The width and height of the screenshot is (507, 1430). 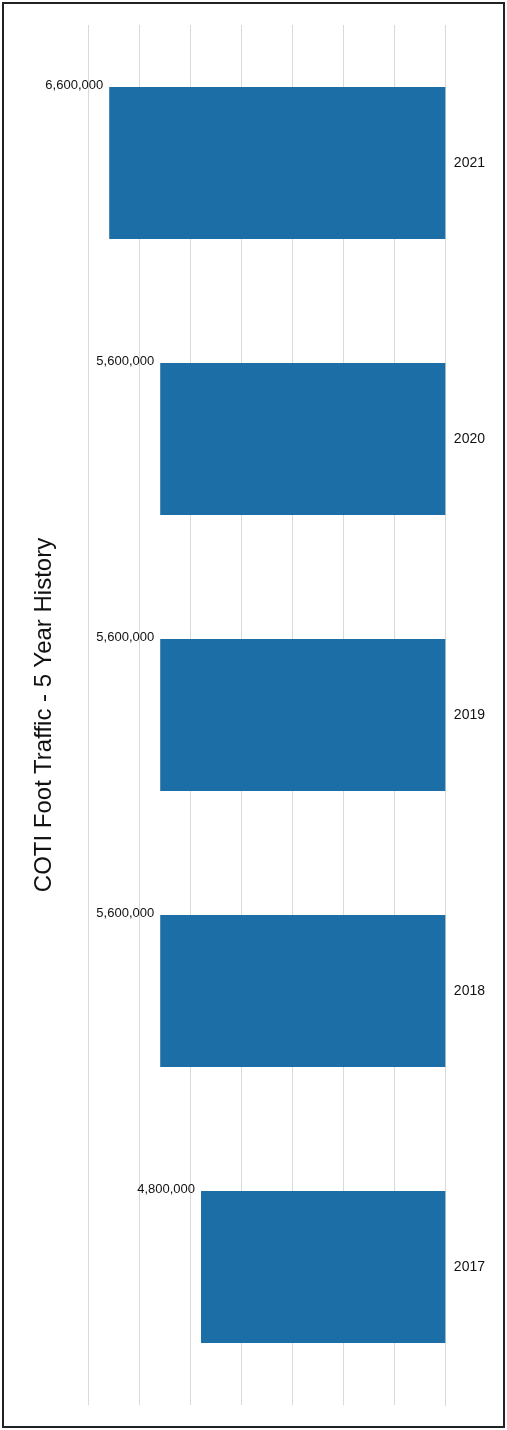 I want to click on y-tick-label: 2021, so click(x=469, y=161).